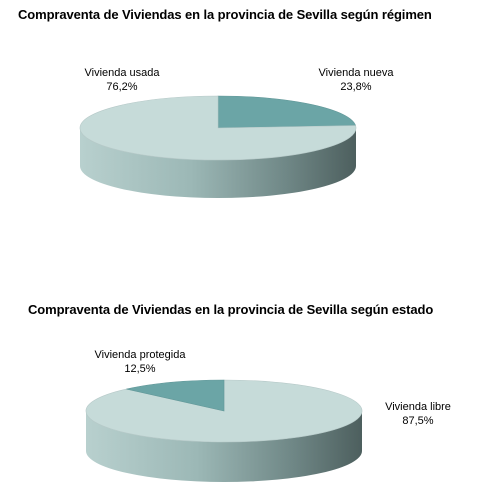  I want to click on slice-label-name: Vivienda protegida, so click(140, 355).